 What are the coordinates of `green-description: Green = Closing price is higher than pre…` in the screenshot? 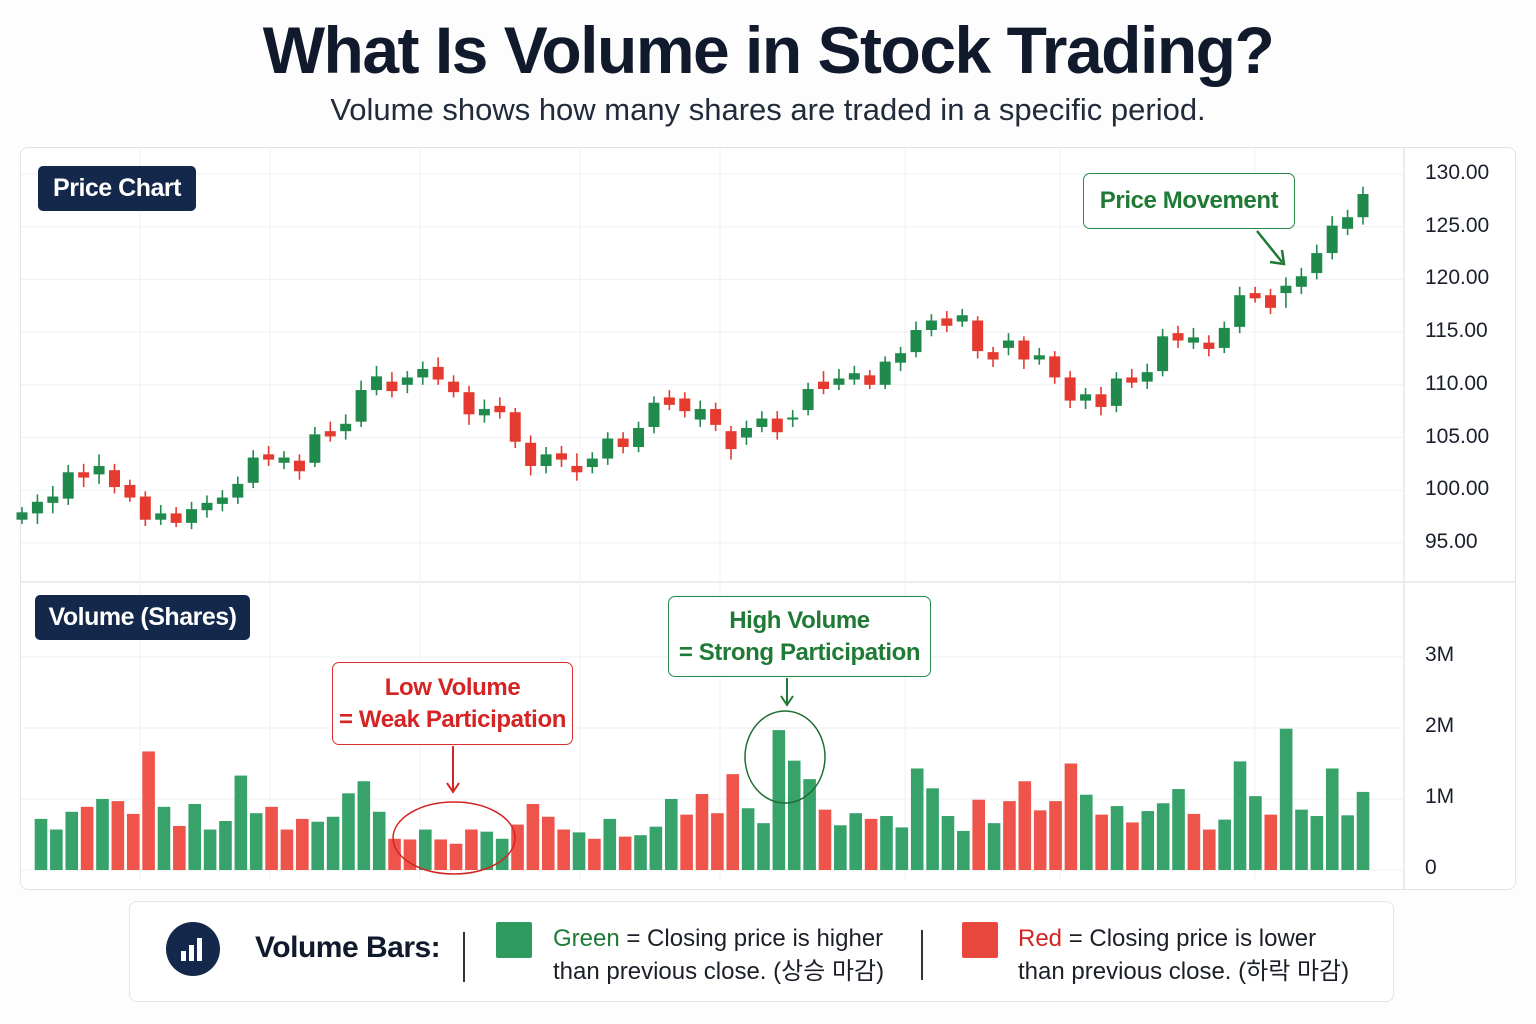 It's located at (718, 955).